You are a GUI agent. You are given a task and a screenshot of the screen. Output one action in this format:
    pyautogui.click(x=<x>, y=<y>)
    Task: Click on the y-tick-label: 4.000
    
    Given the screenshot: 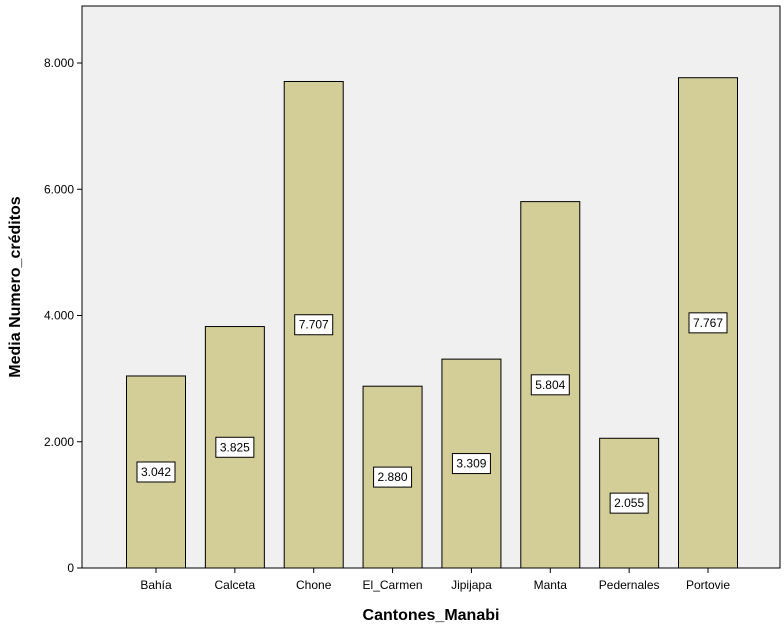 What is the action you would take?
    pyautogui.click(x=59, y=316)
    